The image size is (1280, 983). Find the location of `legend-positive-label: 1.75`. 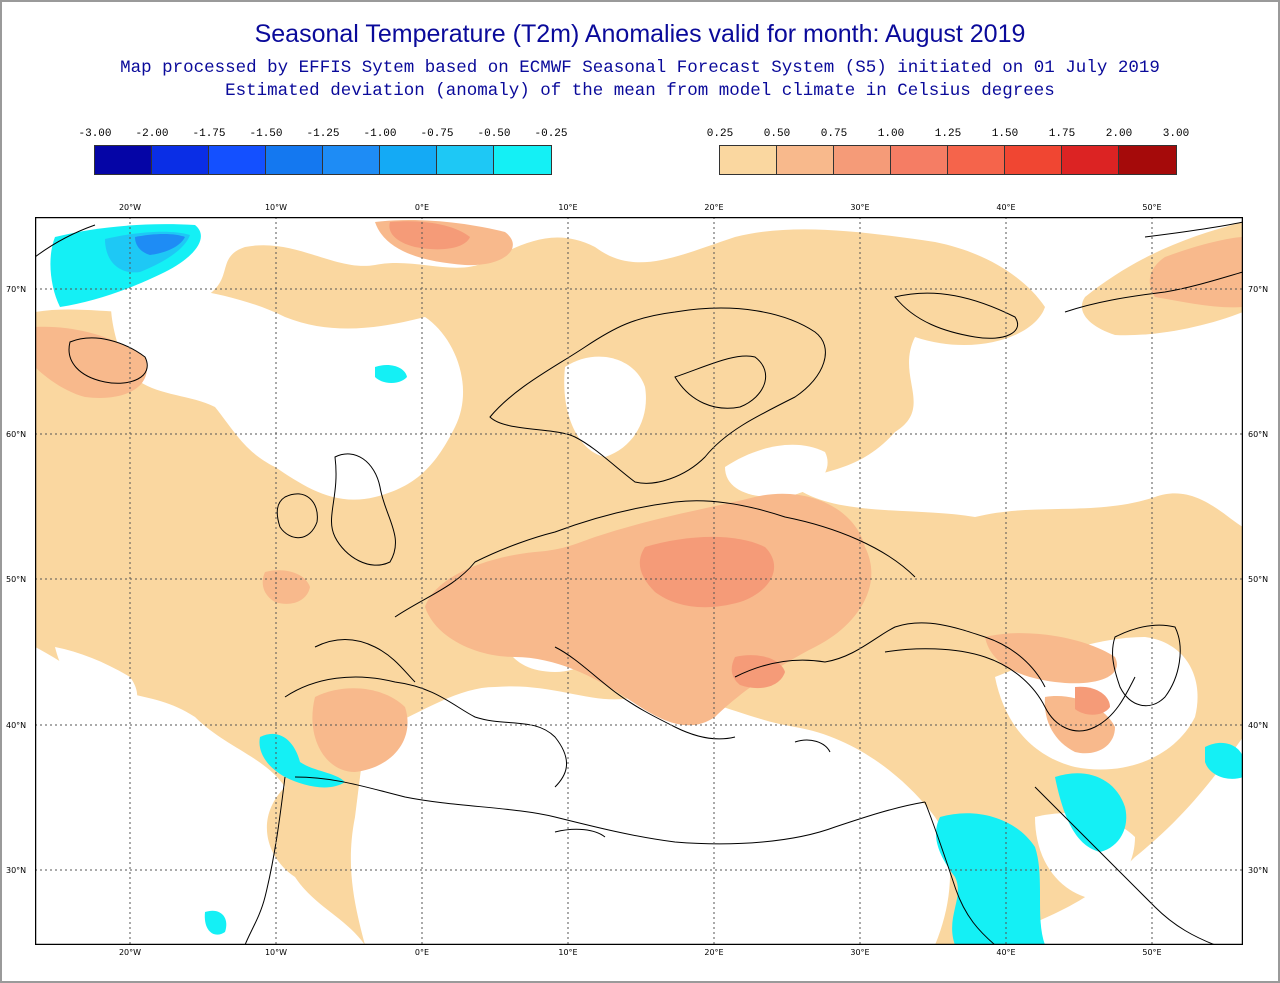

legend-positive-label: 1.75 is located at coordinates (1062, 134).